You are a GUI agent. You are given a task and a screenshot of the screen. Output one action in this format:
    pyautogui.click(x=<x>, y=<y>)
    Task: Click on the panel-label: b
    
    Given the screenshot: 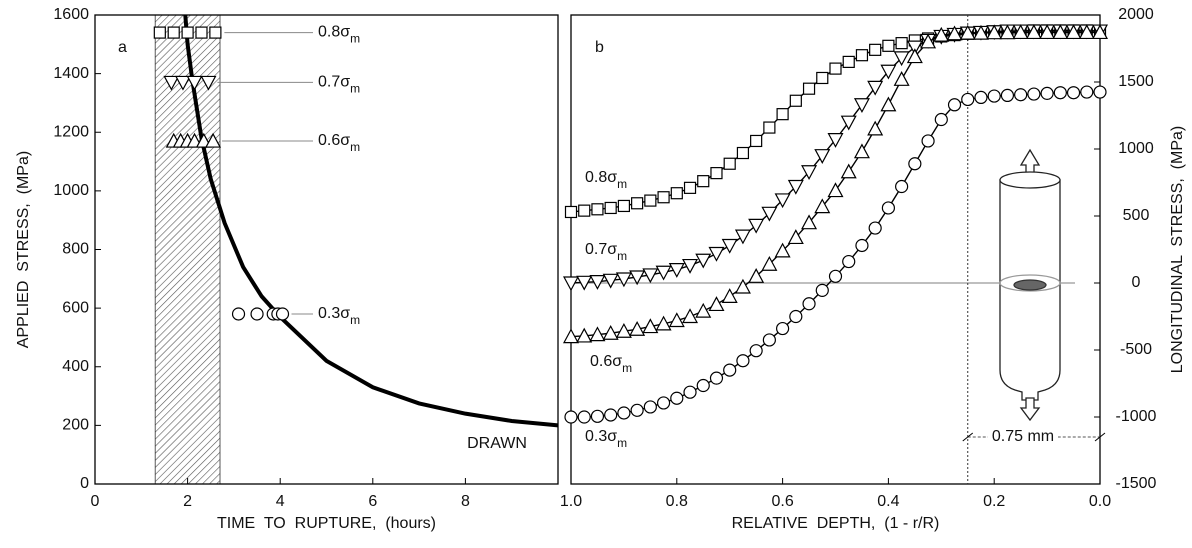 What is the action you would take?
    pyautogui.click(x=599, y=47)
    